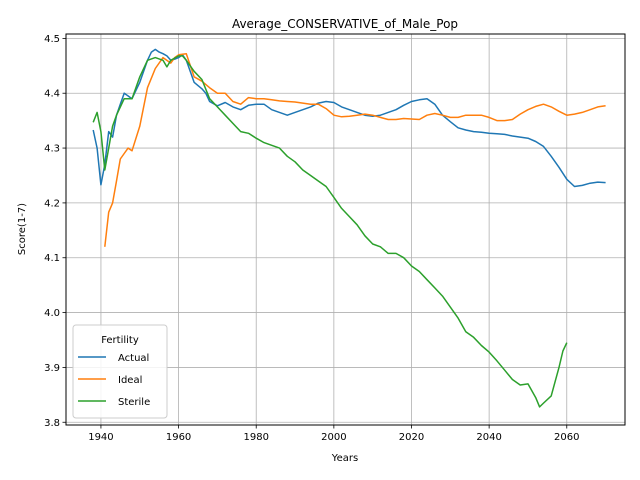 This screenshot has width=640, height=480. I want to click on x-tick-label: 1980, so click(255, 437).